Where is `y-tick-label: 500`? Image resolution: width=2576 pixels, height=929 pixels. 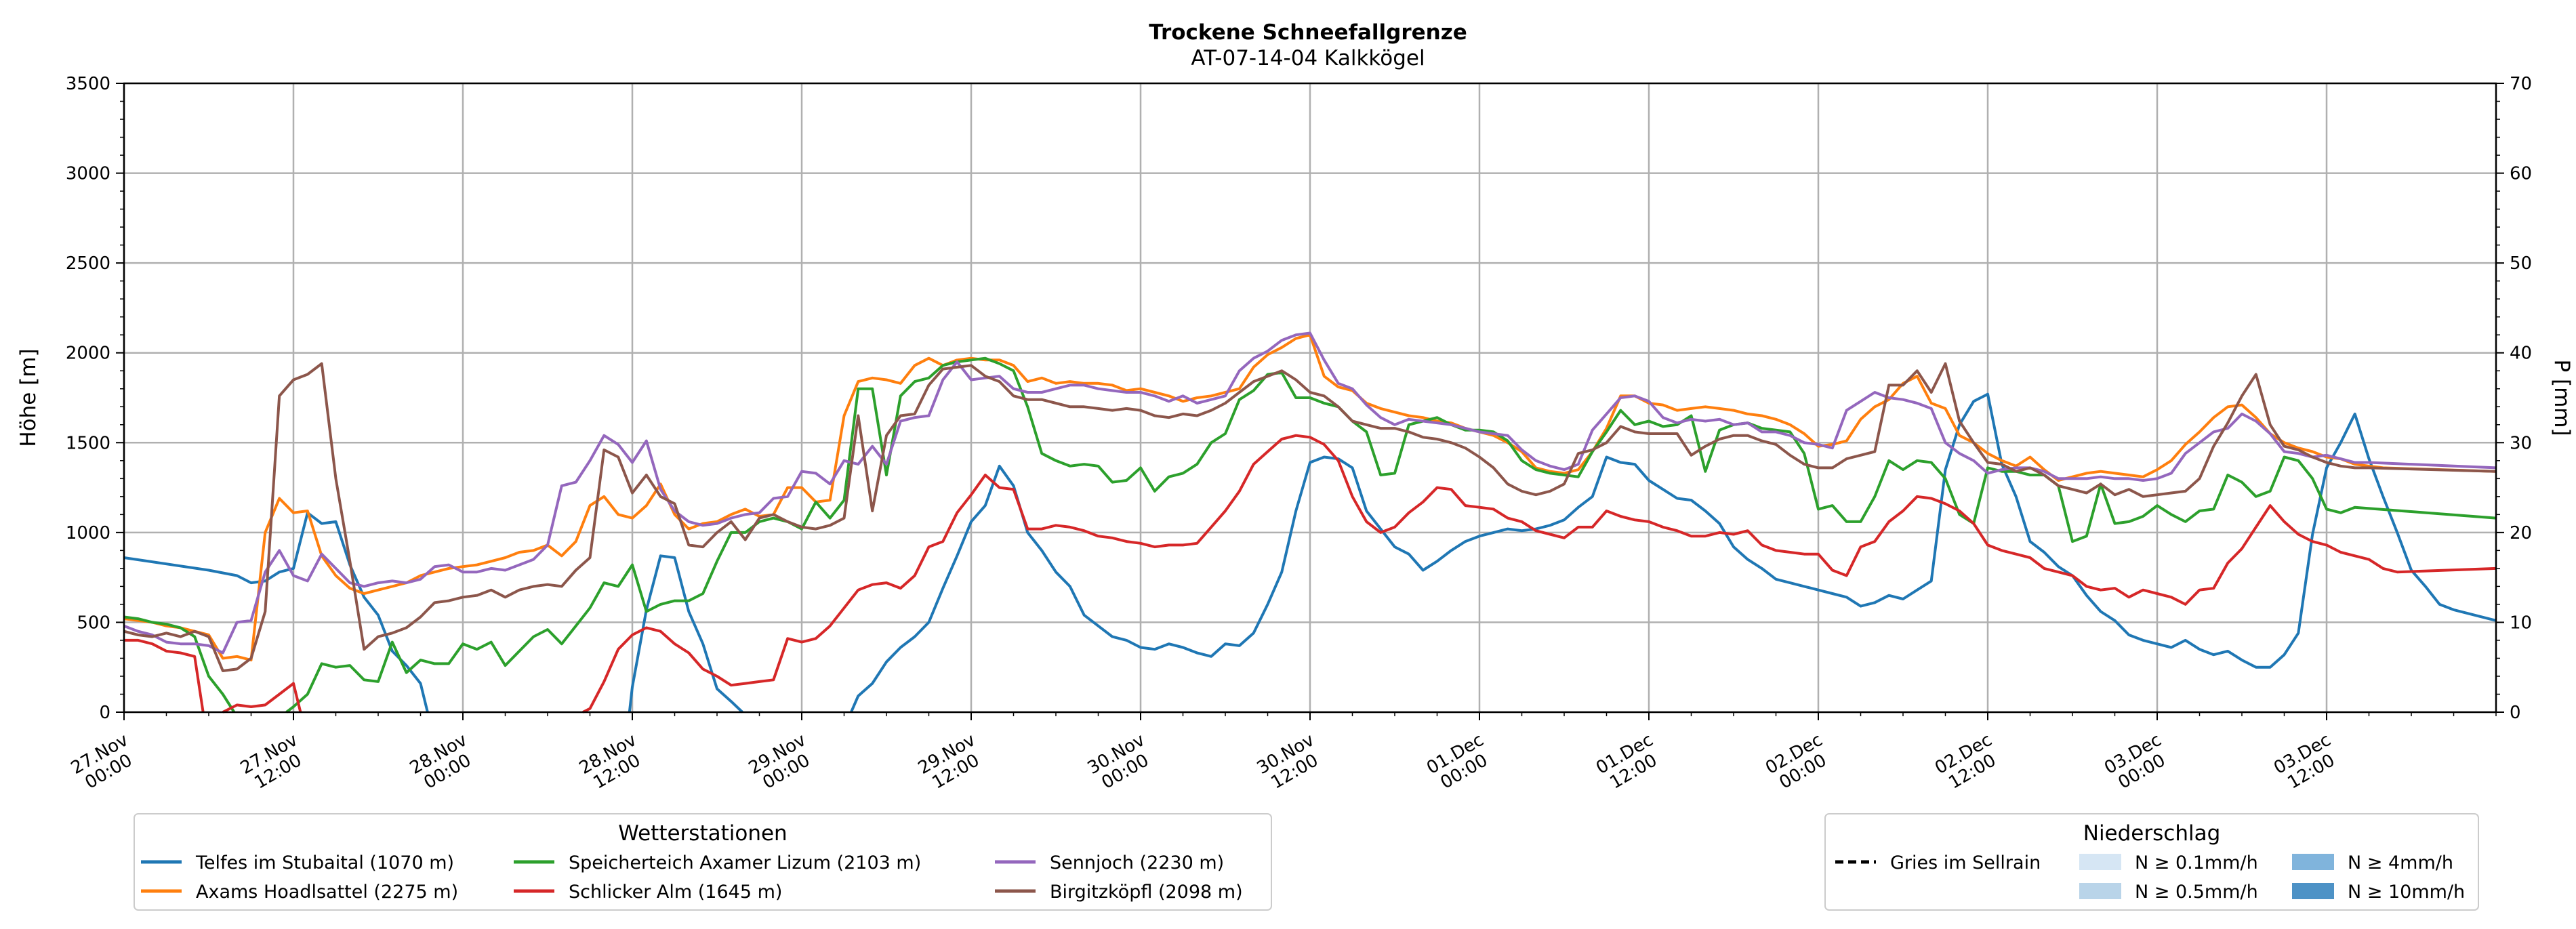 y-tick-label: 500 is located at coordinates (94, 623).